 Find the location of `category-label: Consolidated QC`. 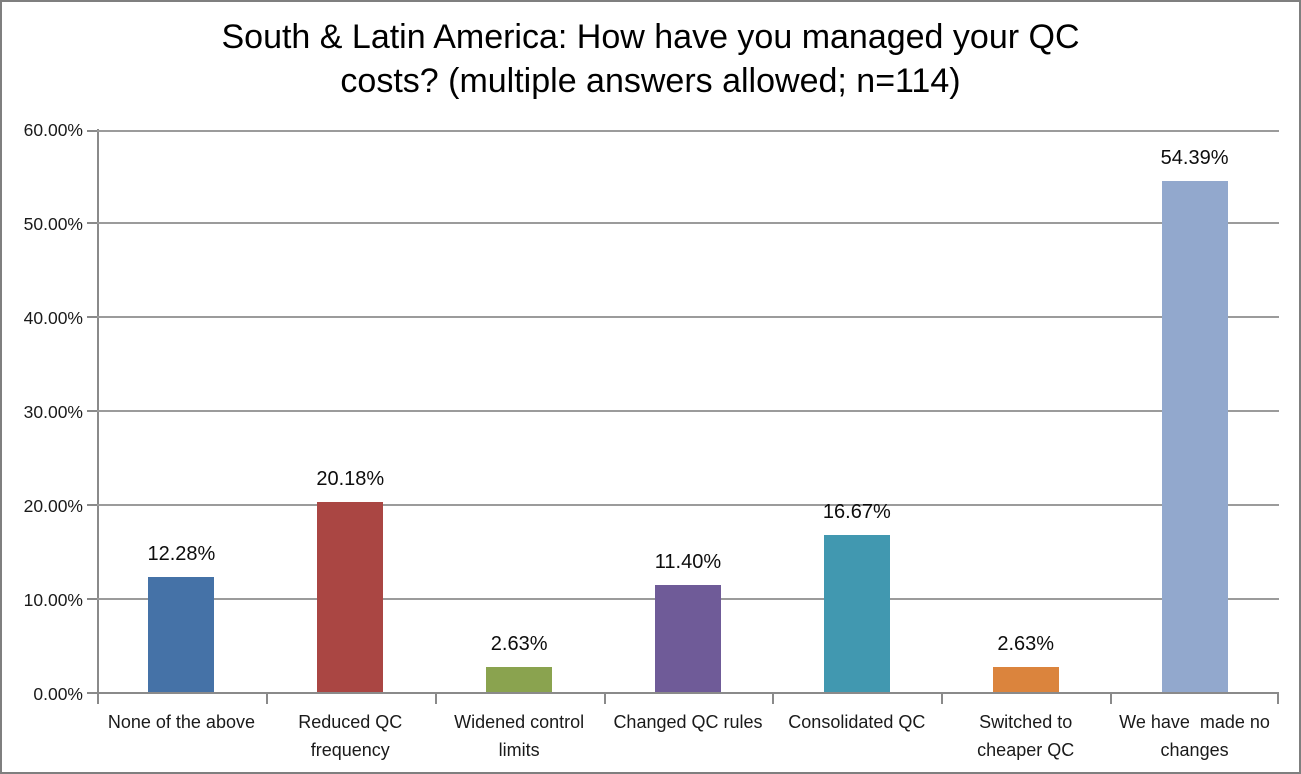

category-label: Consolidated QC is located at coordinates (857, 722).